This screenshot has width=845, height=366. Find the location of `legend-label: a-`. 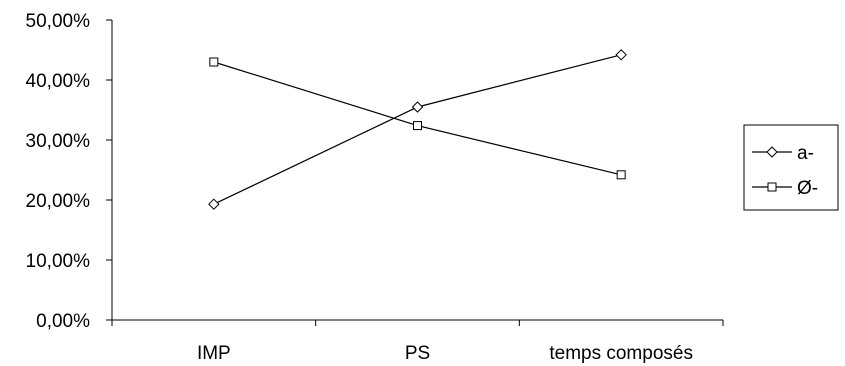

legend-label: a- is located at coordinates (805, 153).